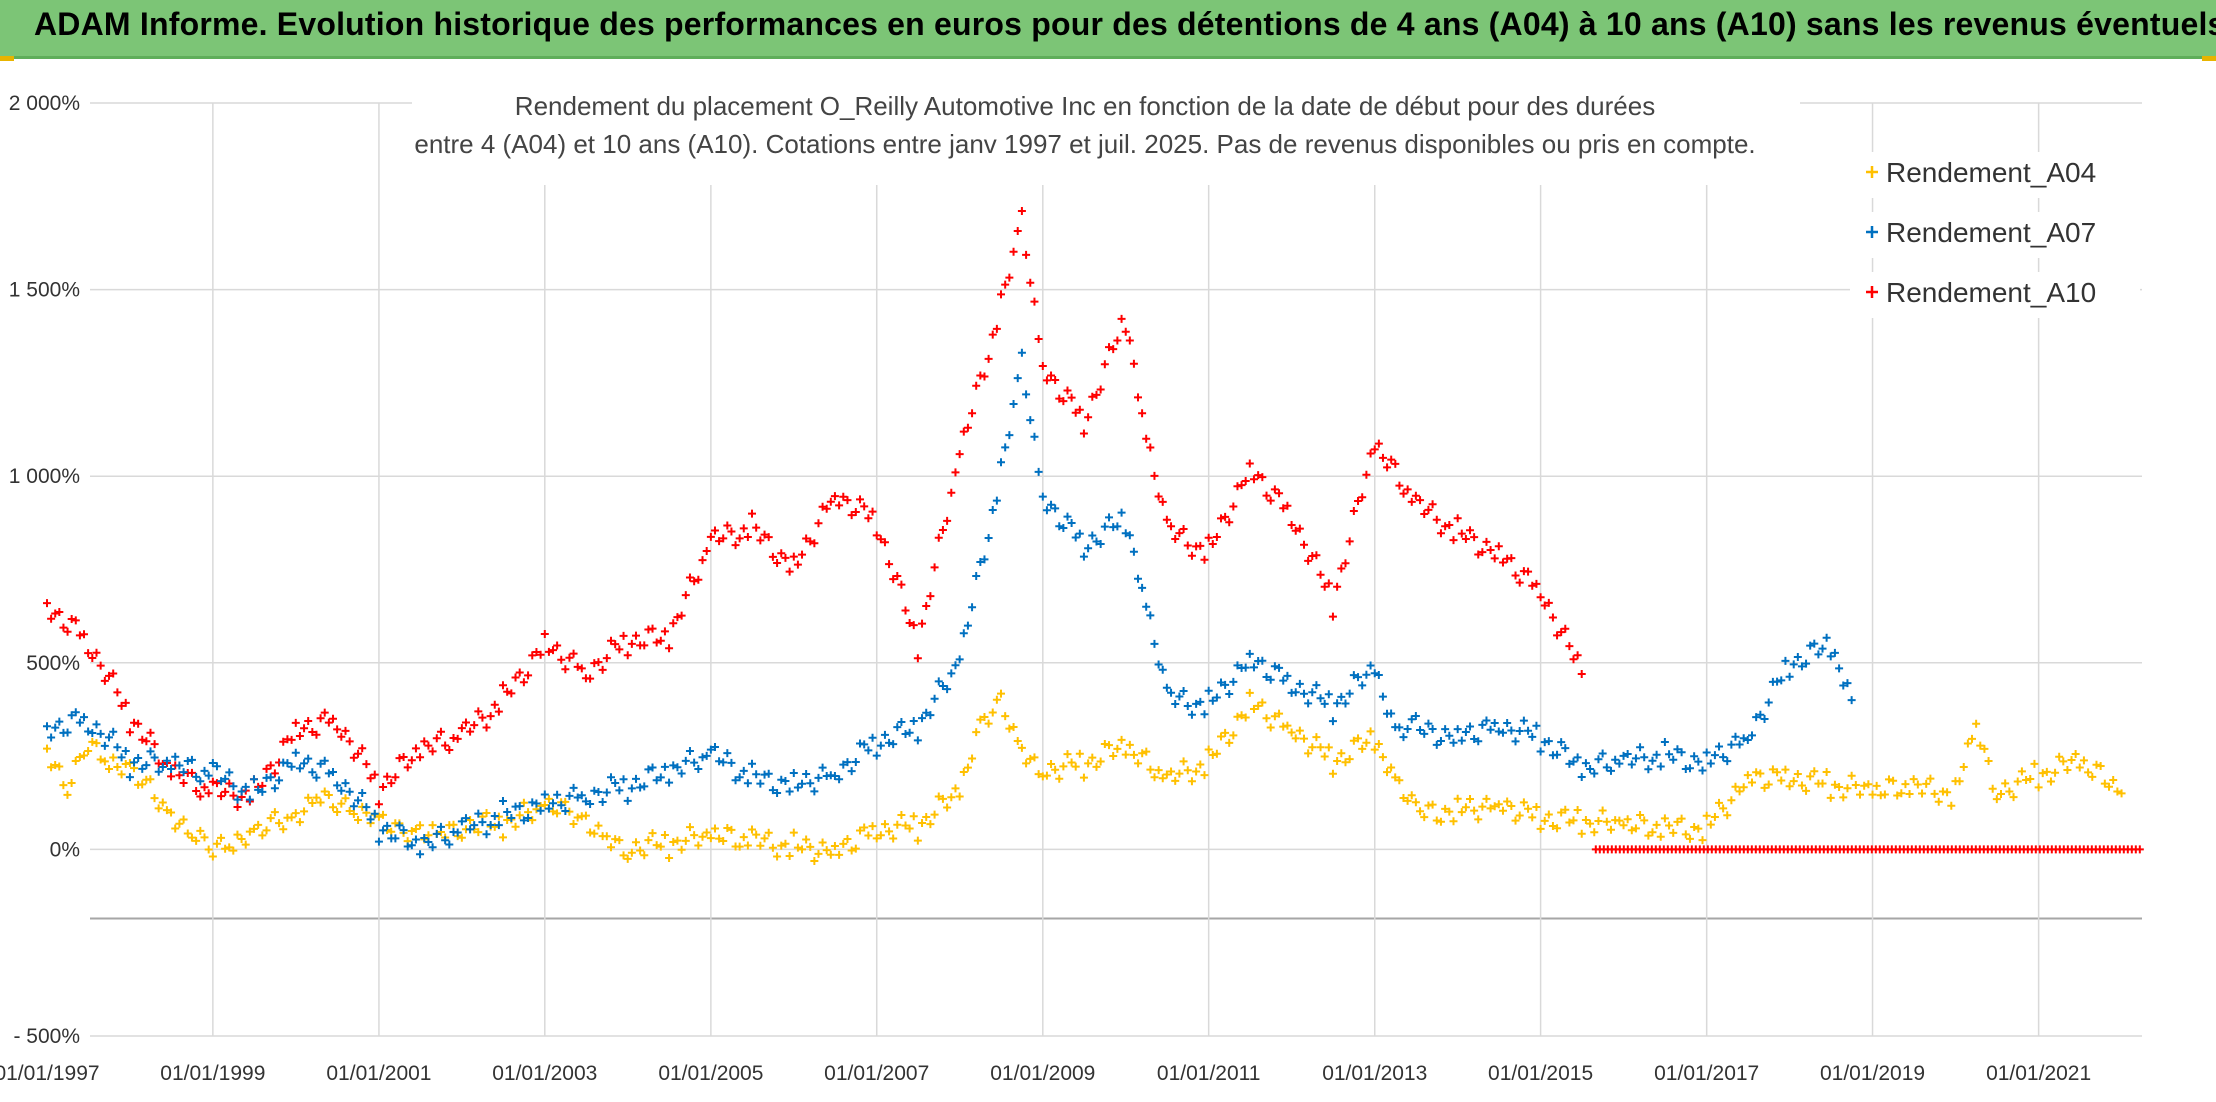  What do you see at coordinates (1995, 235) in the screenshot?
I see `legend-item-background` at bounding box center [1995, 235].